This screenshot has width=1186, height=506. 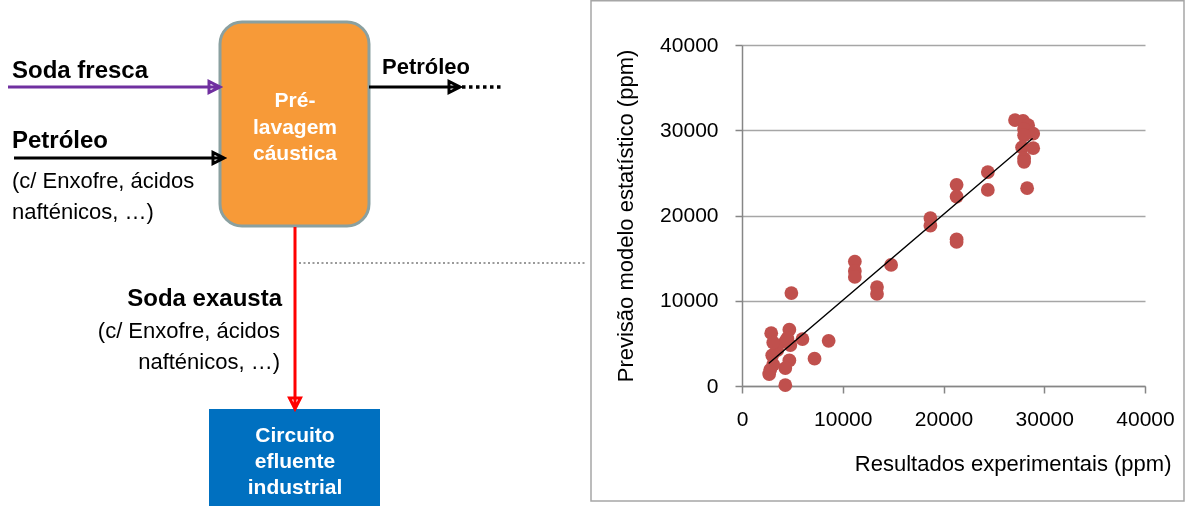 What do you see at coordinates (1013, 463) in the screenshot?
I see `x-axis-title: Resultados experimentais (ppm)` at bounding box center [1013, 463].